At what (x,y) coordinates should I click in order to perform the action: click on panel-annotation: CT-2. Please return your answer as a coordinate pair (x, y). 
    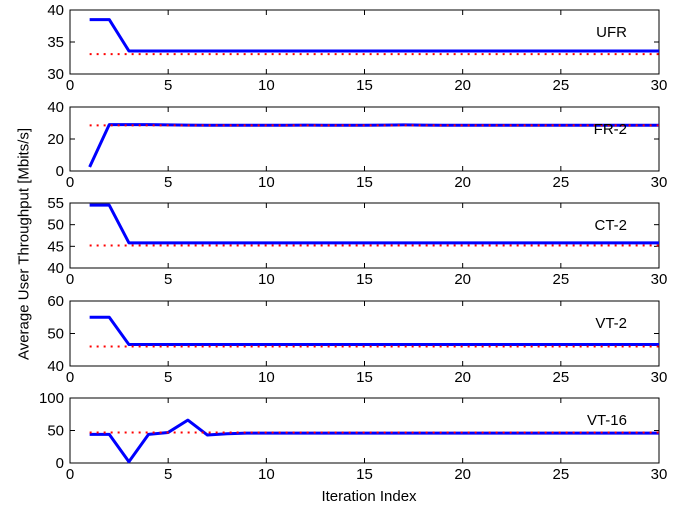
    Looking at the image, I should click on (610, 225).